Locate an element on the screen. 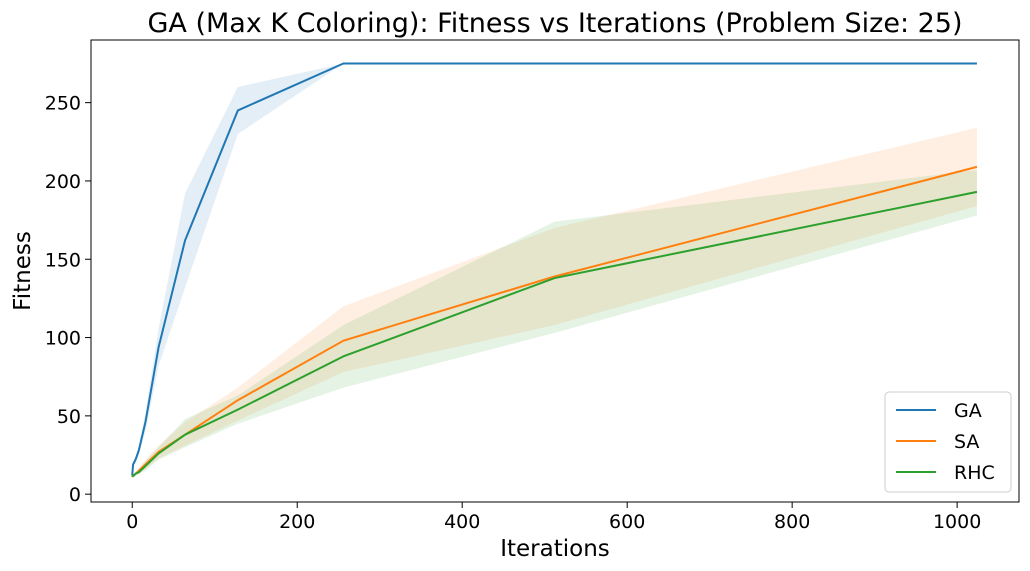 This screenshot has width=1030, height=571. y-tick-label: 50 is located at coordinates (69, 417).